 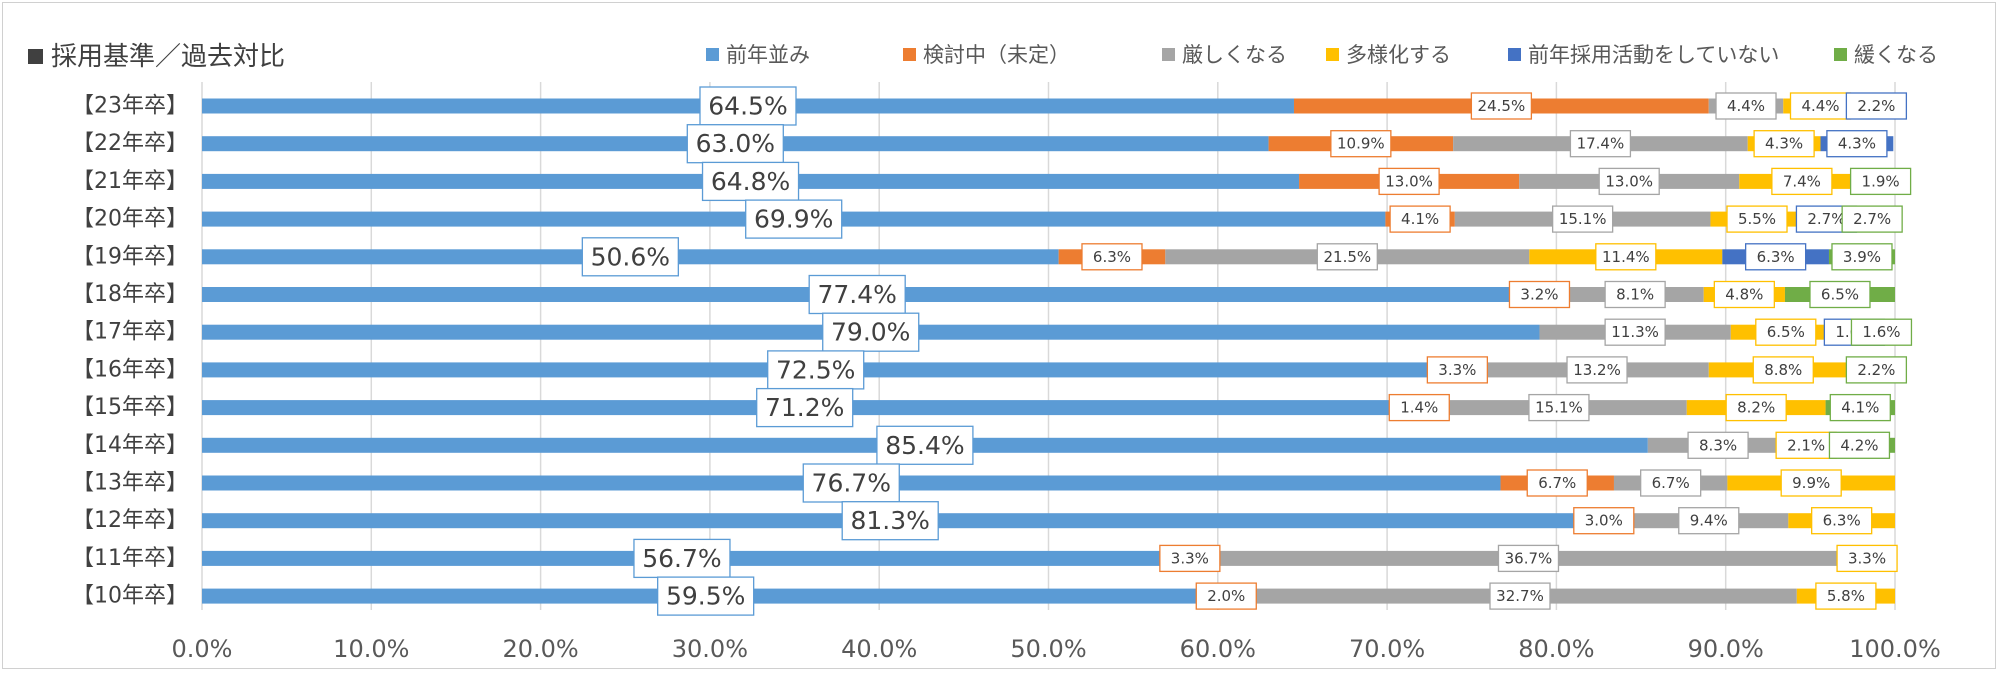 What do you see at coordinates (371, 649) in the screenshot?
I see `x-tick-label: 10.0%` at bounding box center [371, 649].